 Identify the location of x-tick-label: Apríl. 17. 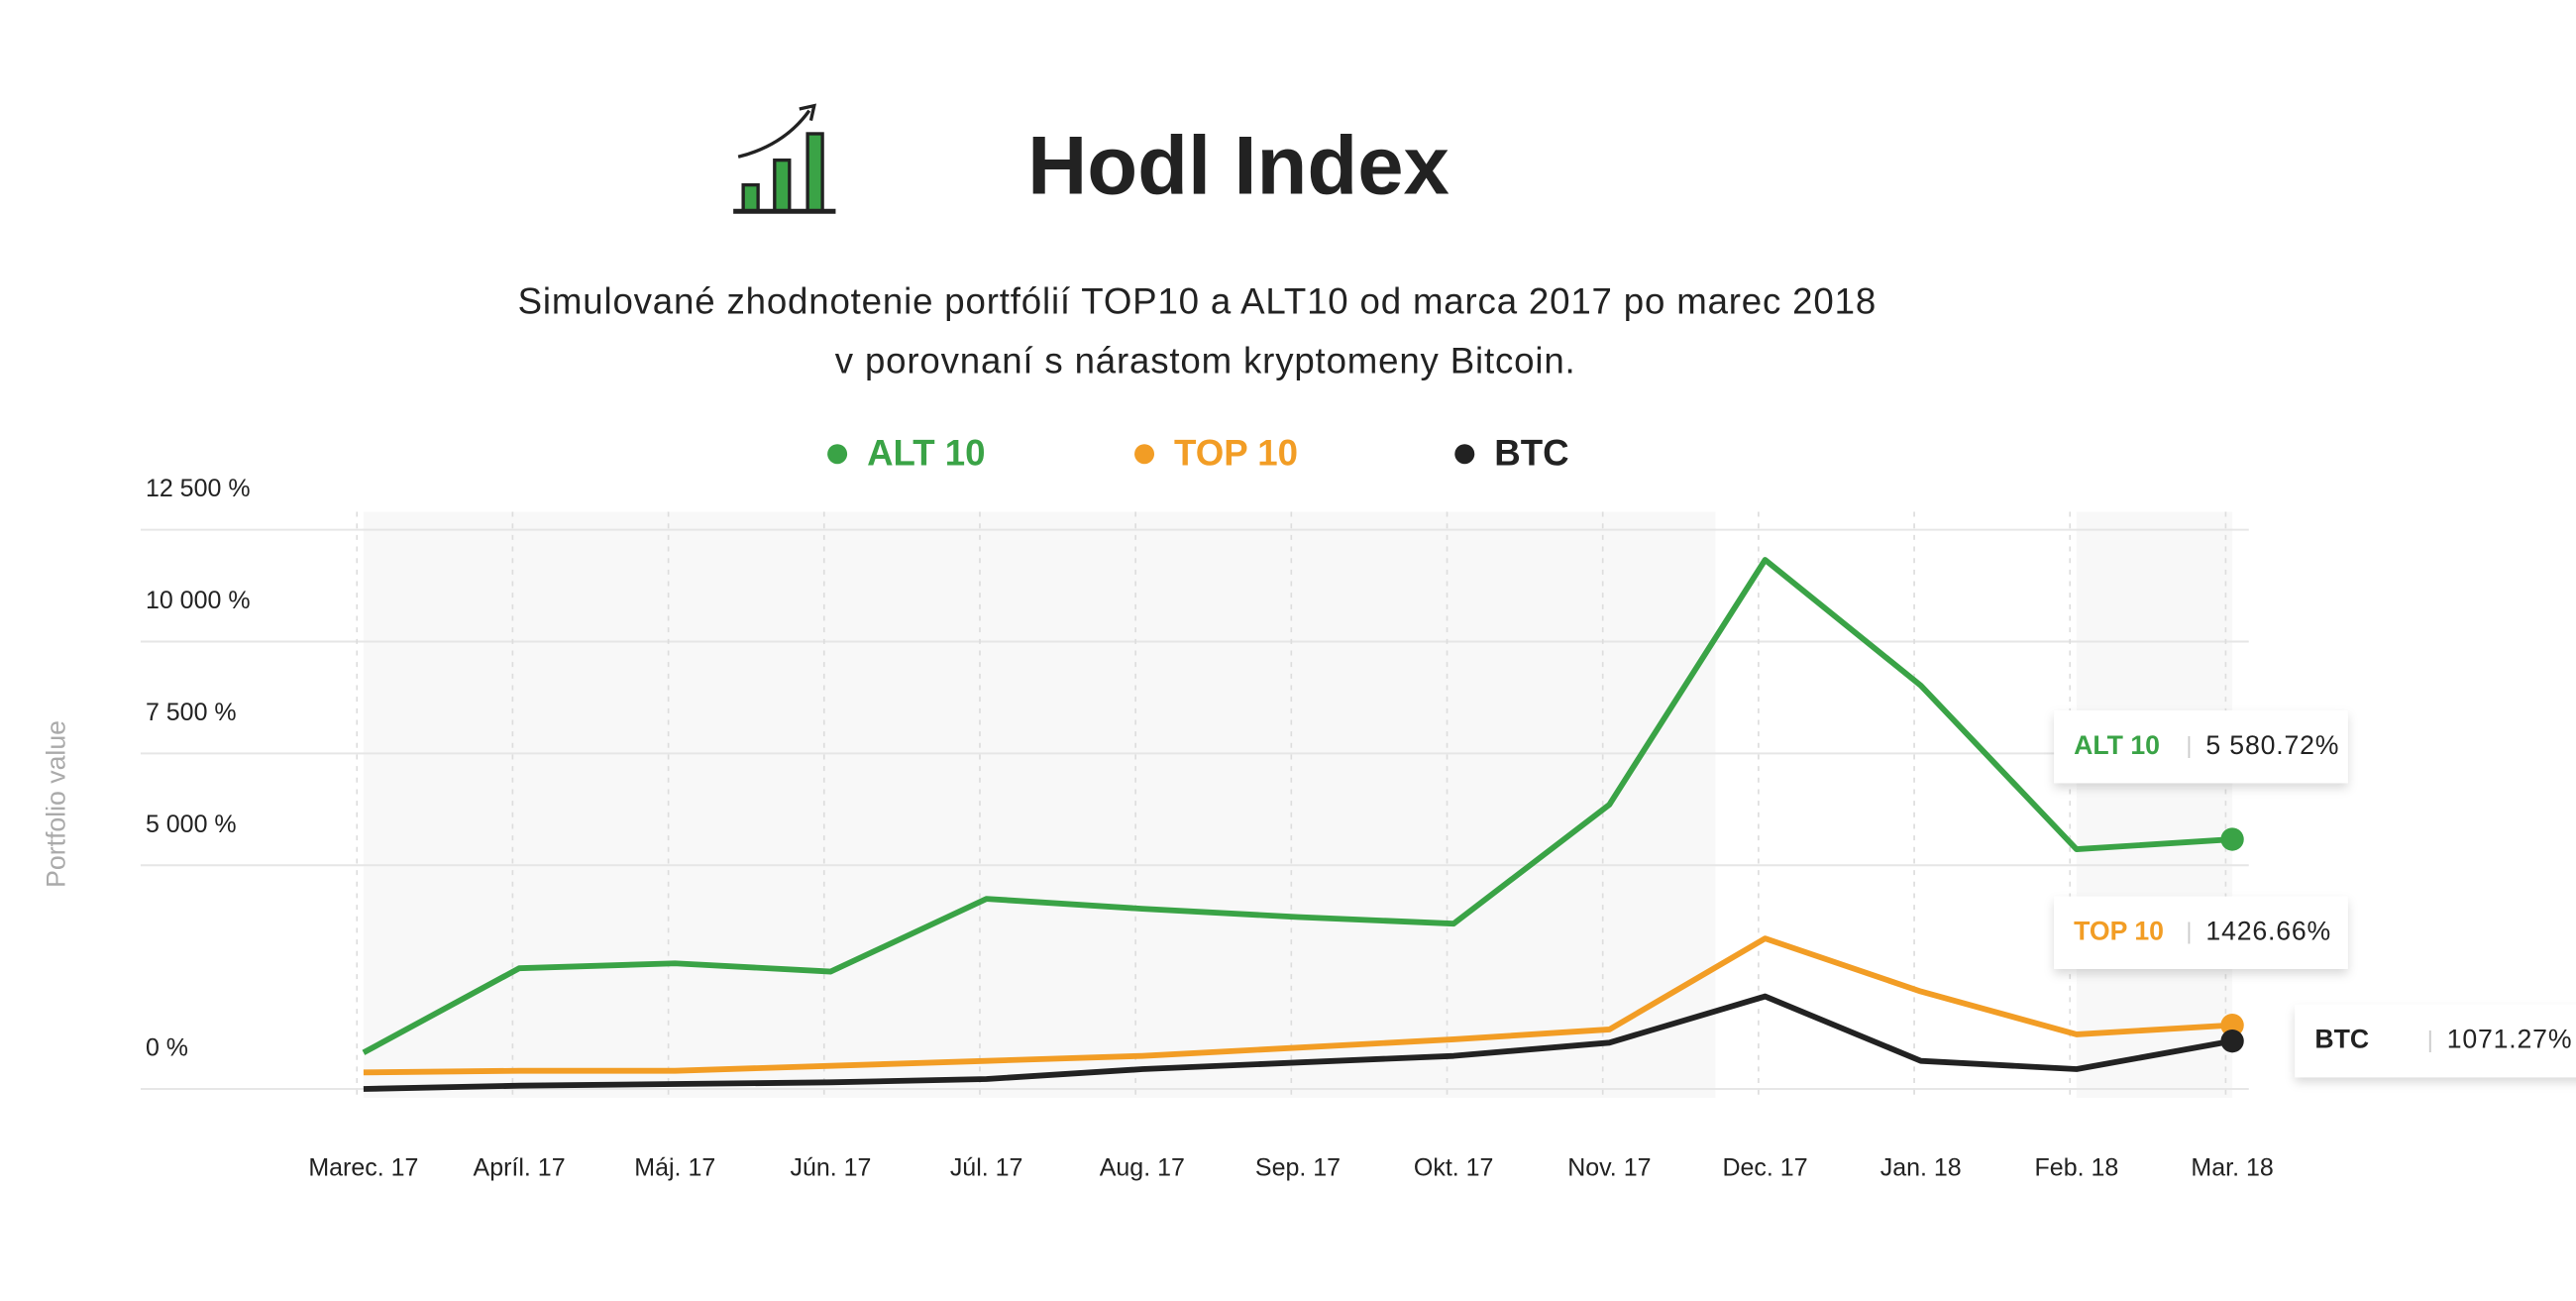
(520, 1167).